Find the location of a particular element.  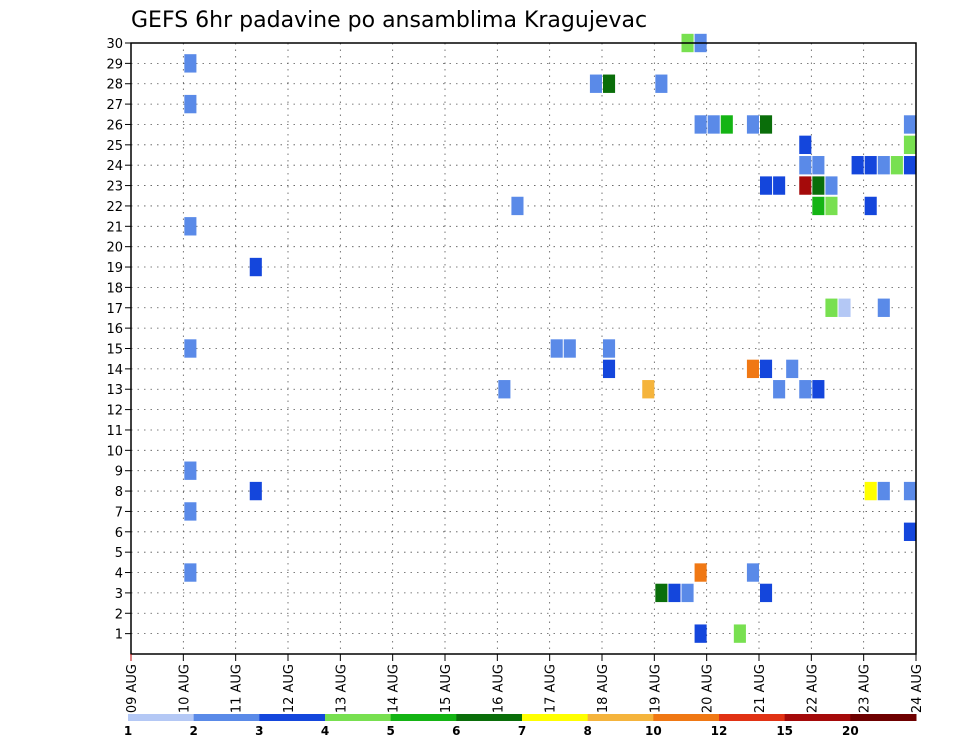

x-tick-label: 23 AUG is located at coordinates (865, 688).